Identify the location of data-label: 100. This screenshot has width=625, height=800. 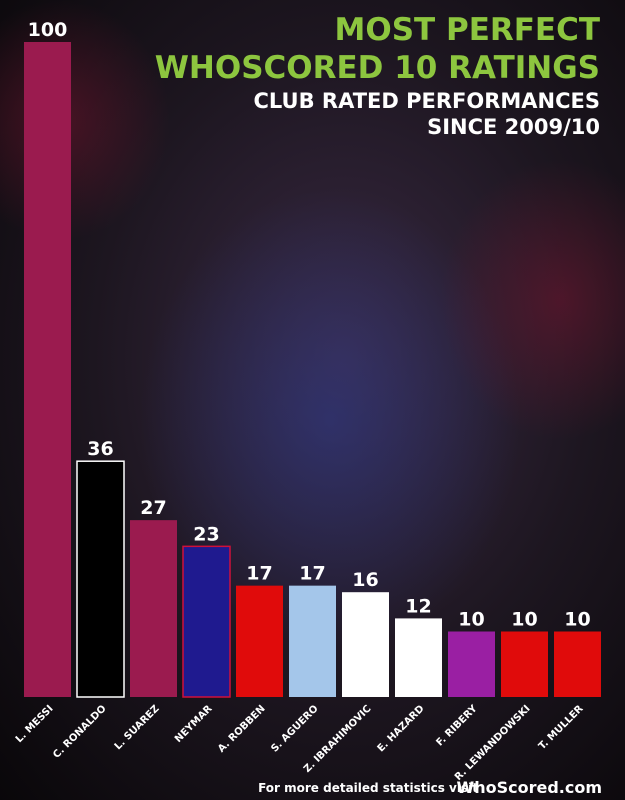
(48, 30).